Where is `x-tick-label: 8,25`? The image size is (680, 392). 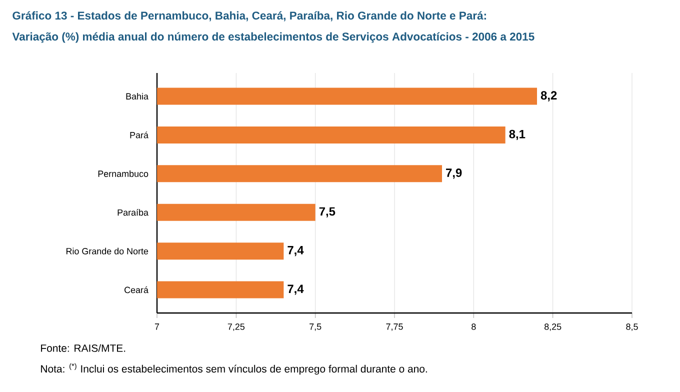 x-tick-label: 8,25 is located at coordinates (553, 327).